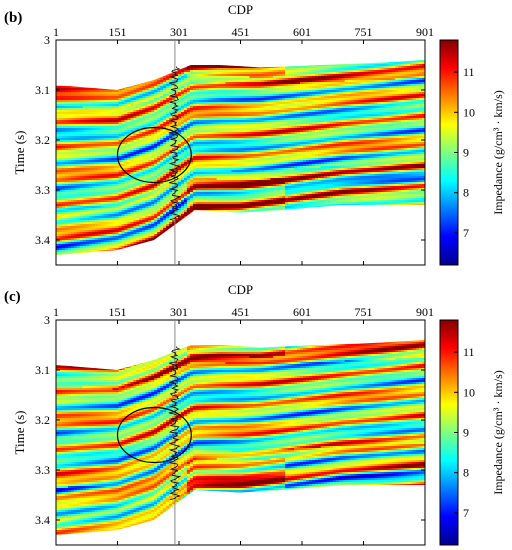 The height and width of the screenshot is (550, 512). What do you see at coordinates (13, 18) in the screenshot?
I see `panel-label: (b)` at bounding box center [13, 18].